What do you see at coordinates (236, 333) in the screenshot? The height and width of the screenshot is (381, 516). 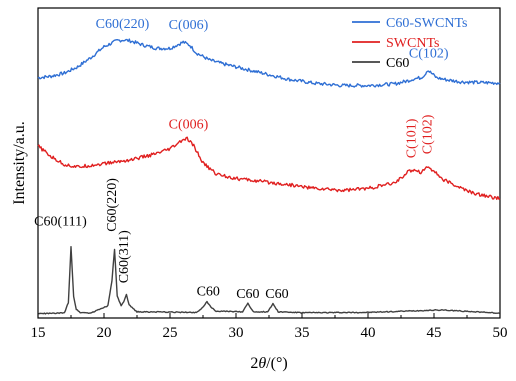 I see `x-tick-label: 30` at bounding box center [236, 333].